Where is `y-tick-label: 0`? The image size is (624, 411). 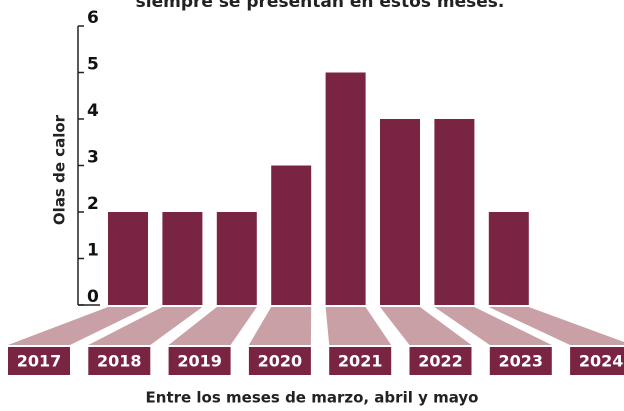
y-tick-label: 0 is located at coordinates (93, 297).